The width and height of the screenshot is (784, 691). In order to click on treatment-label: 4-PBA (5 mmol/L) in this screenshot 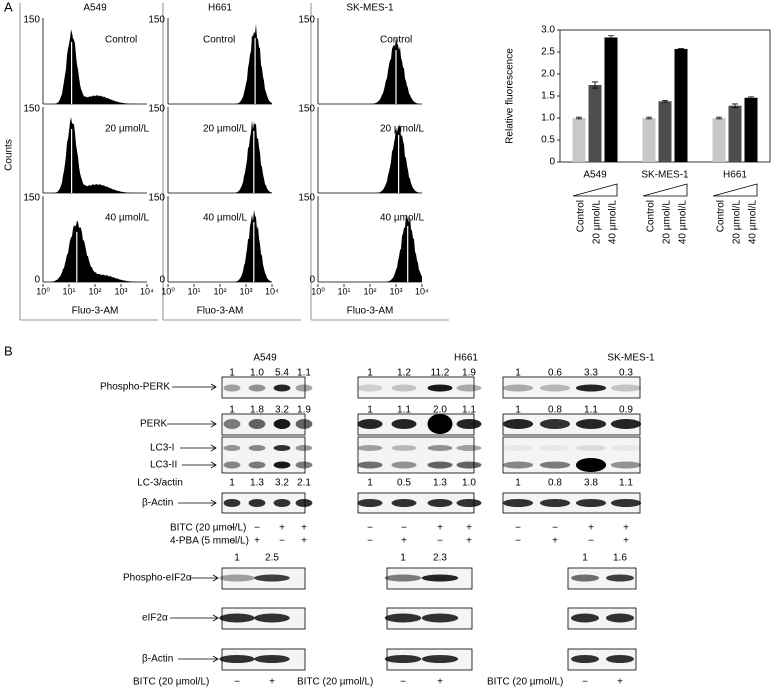, I will do `click(209, 541)`.